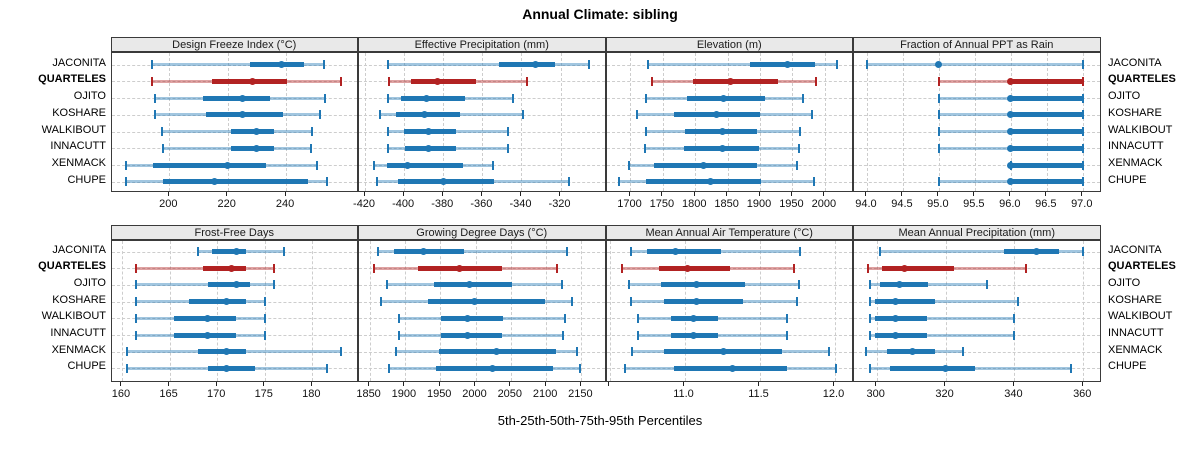 The image size is (1200, 450). I want to click on panel-plot-effective-precipitation-mm, so click(482, 122).